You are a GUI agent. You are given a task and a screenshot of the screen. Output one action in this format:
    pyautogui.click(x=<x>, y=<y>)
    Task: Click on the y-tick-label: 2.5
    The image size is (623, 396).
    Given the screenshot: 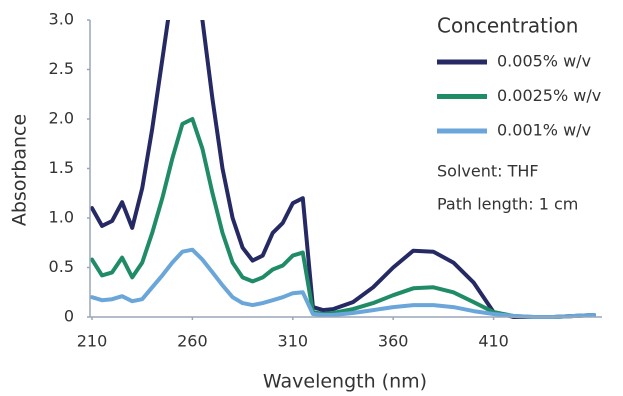 What is the action you would take?
    pyautogui.click(x=61, y=68)
    